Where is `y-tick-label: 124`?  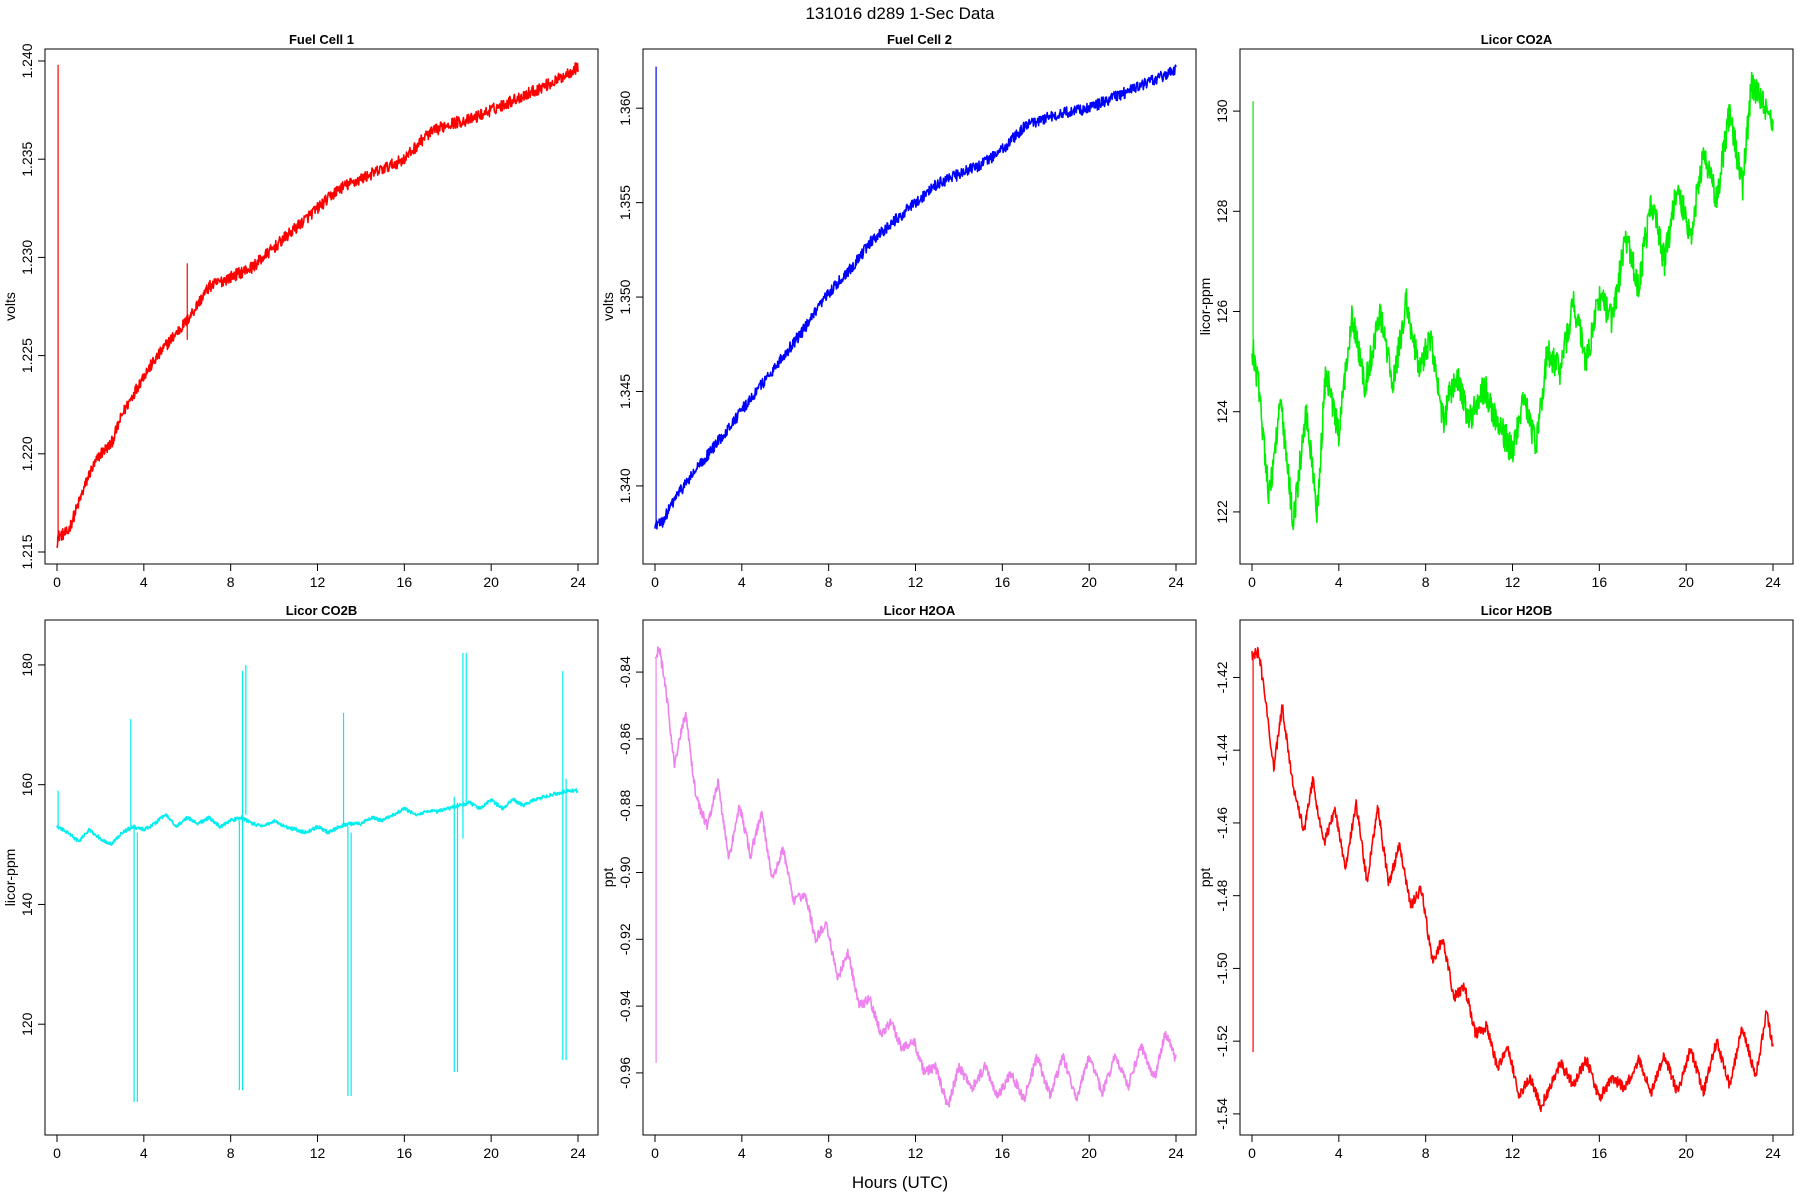 y-tick-label: 124 is located at coordinates (1222, 412).